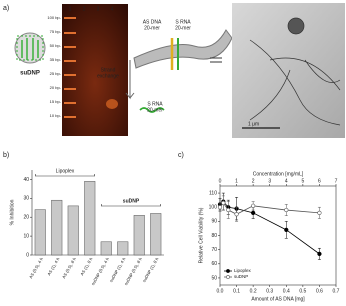 This screenshot has height=306, width=346. Describe the element at coordinates (56, 115) in the screenshot. I see `ladder-label: 10 bp-` at that location.